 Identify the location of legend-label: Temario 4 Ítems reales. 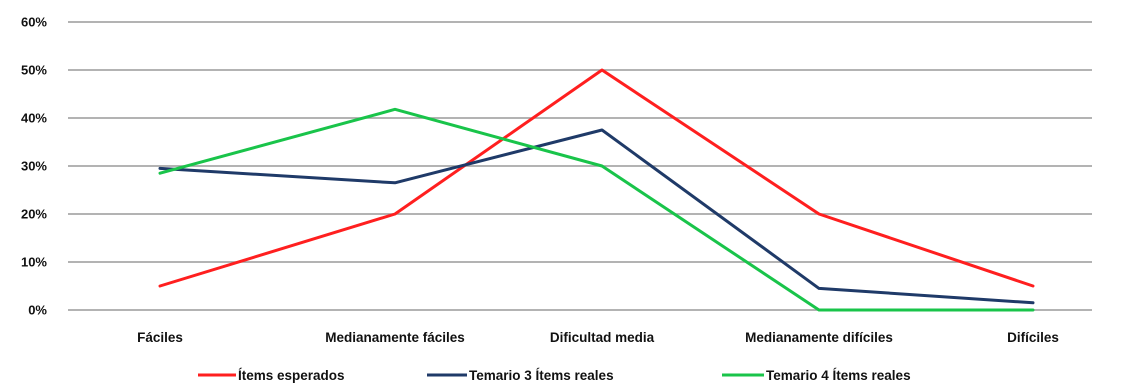
(838, 375).